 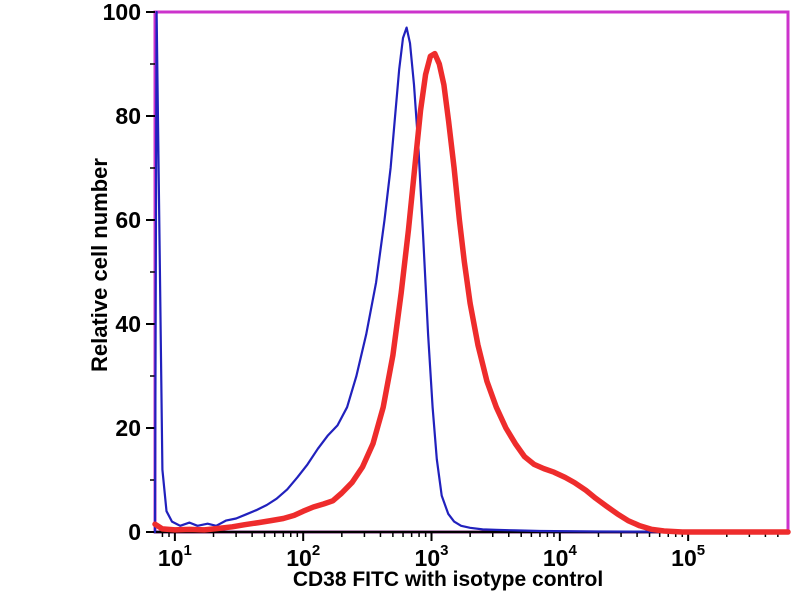 I want to click on svg-text: 10¹, so click(x=175, y=556).